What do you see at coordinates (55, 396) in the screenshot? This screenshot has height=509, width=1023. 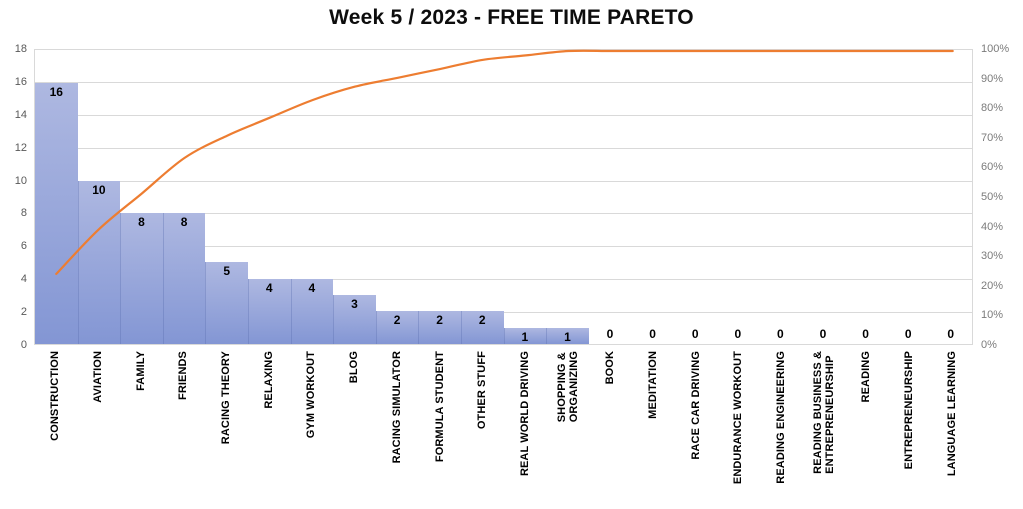 I see `x-axis-label: CONSTRUCTION` at bounding box center [55, 396].